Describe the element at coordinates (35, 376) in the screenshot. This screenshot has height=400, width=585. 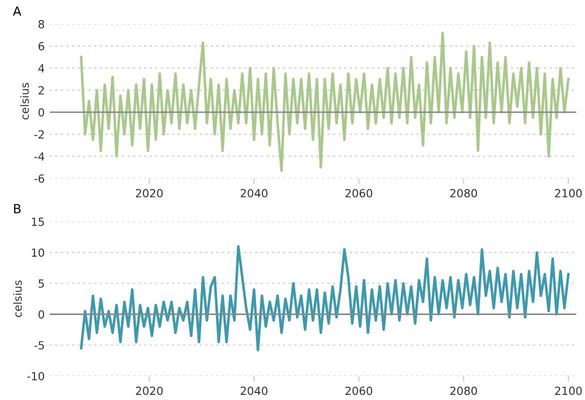
I see `y-tick-label: -10` at that location.